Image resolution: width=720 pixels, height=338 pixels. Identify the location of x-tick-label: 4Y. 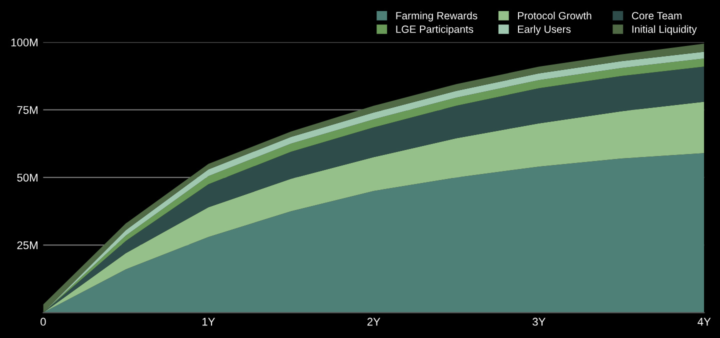
(704, 322).